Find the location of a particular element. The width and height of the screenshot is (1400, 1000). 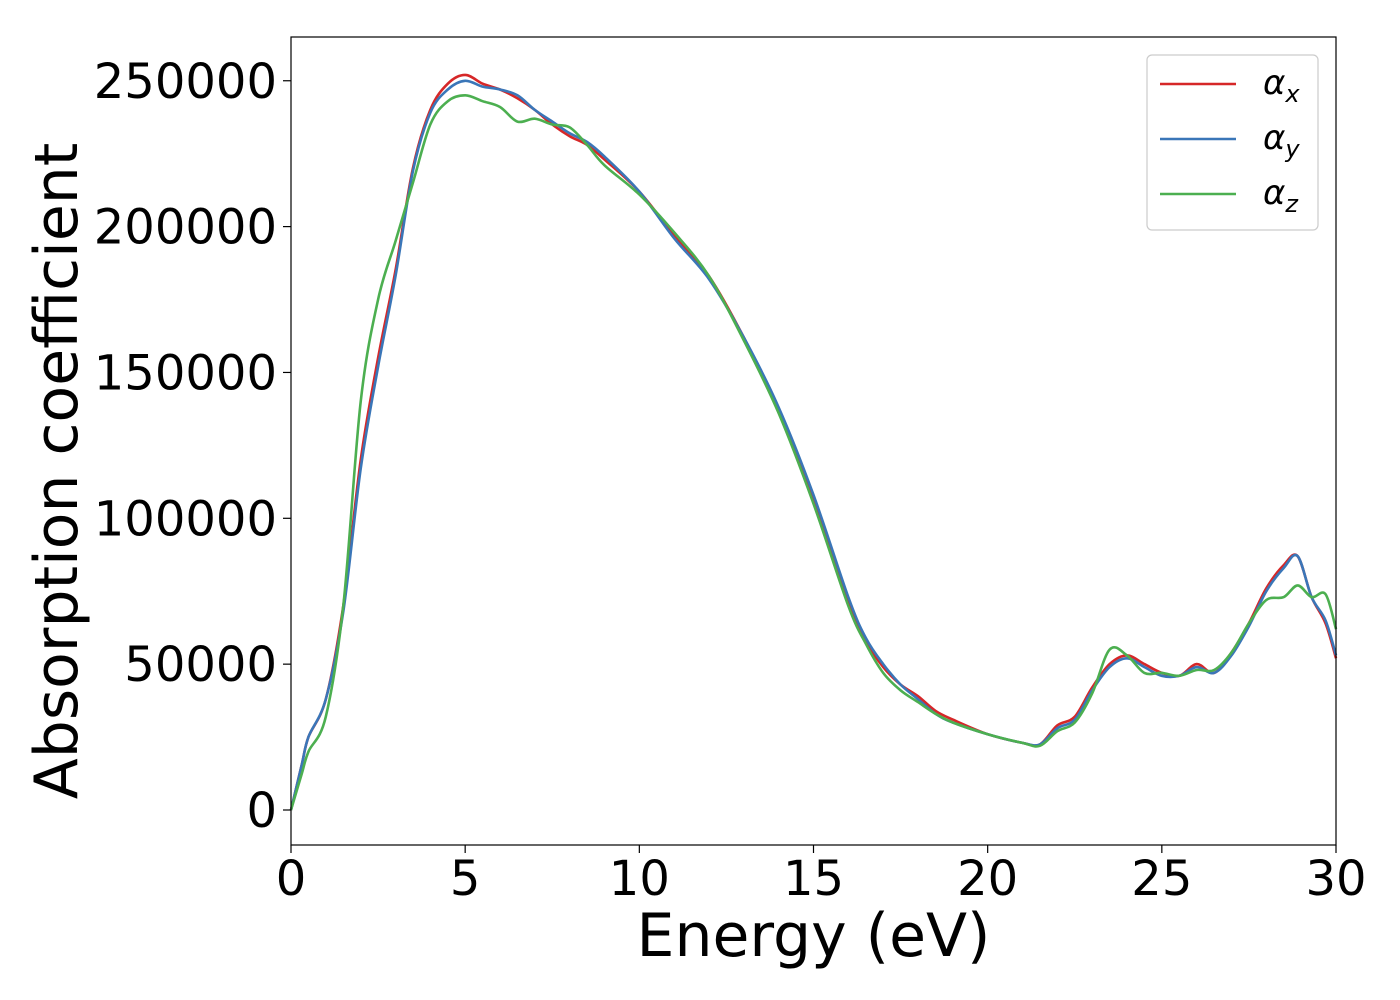

legend-box is located at coordinates (1232, 142).